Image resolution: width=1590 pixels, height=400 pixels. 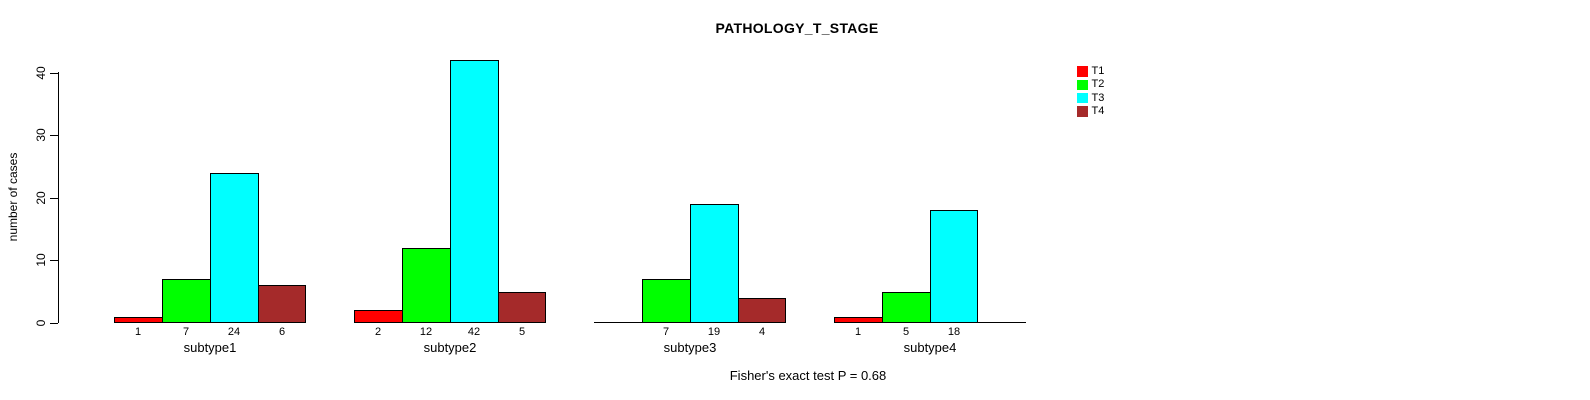 What do you see at coordinates (1082, 71) in the screenshot?
I see `legend-color-swatch-T1` at bounding box center [1082, 71].